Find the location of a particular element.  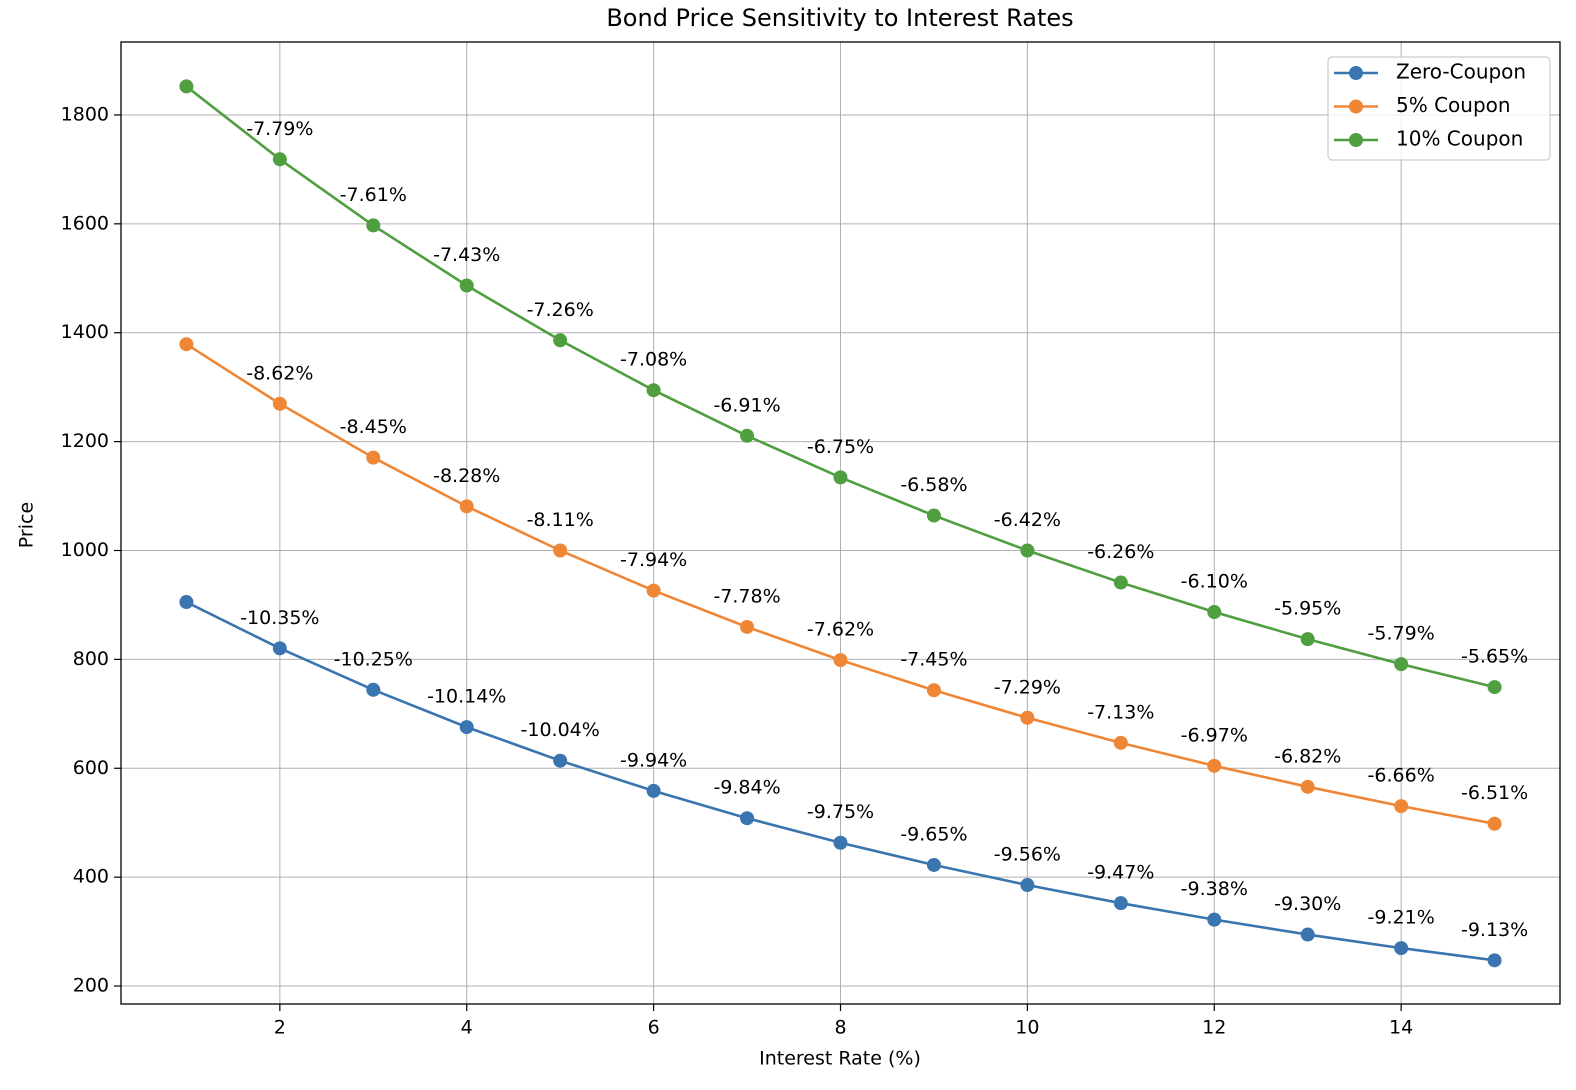

y-tick-label: 1000 is located at coordinates (85, 550).